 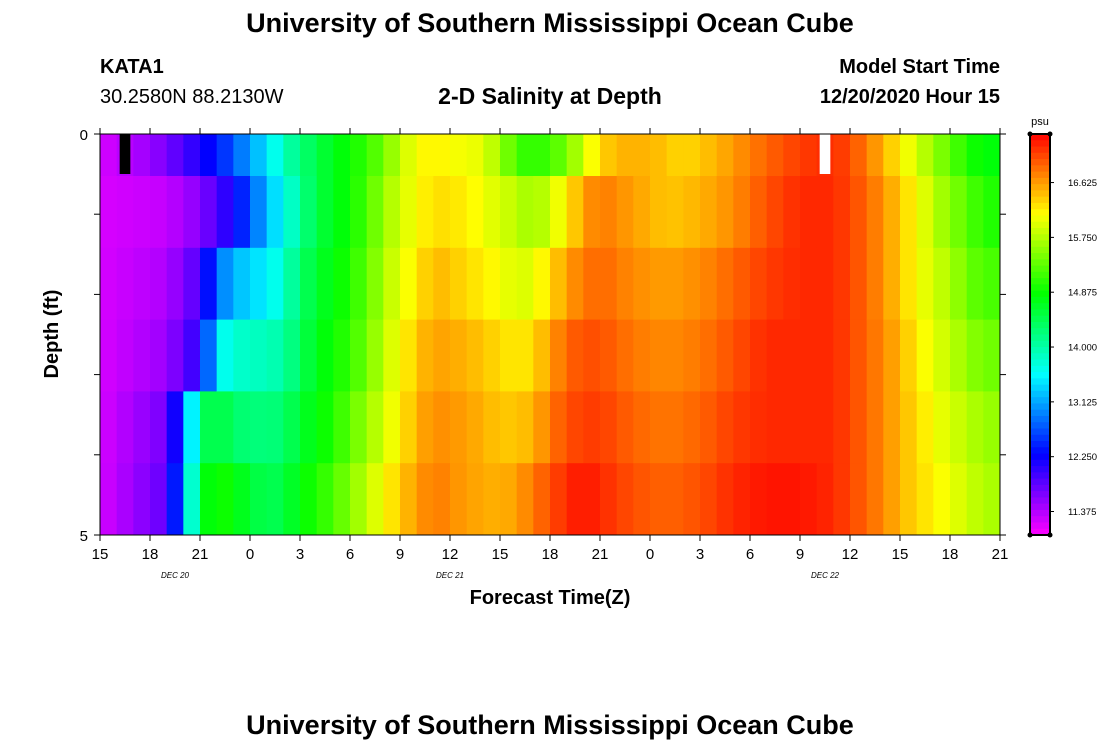 I want to click on x-tick-label: 0, so click(x=250, y=554).